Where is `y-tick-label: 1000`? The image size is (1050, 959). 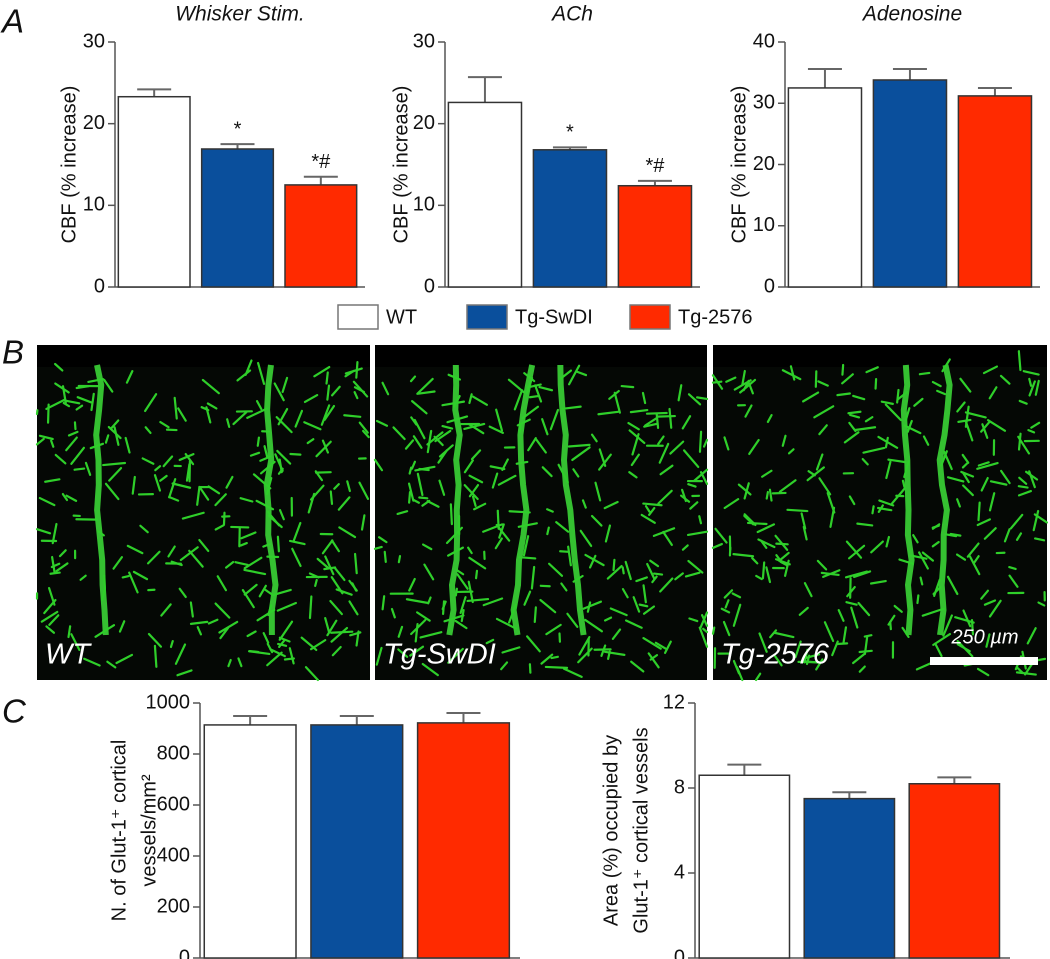
y-tick-label: 1000 is located at coordinates (168, 702).